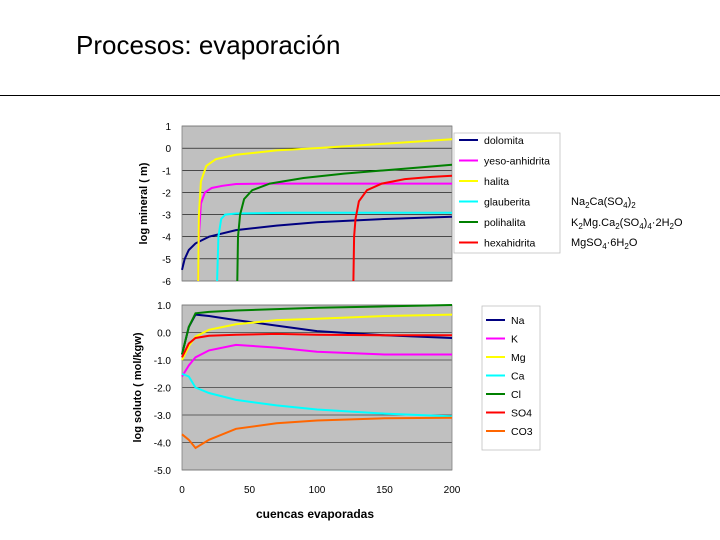 This screenshot has width=720, height=540. Describe the element at coordinates (166, 193) in the screenshot. I see `y-tick-label: -2` at that location.